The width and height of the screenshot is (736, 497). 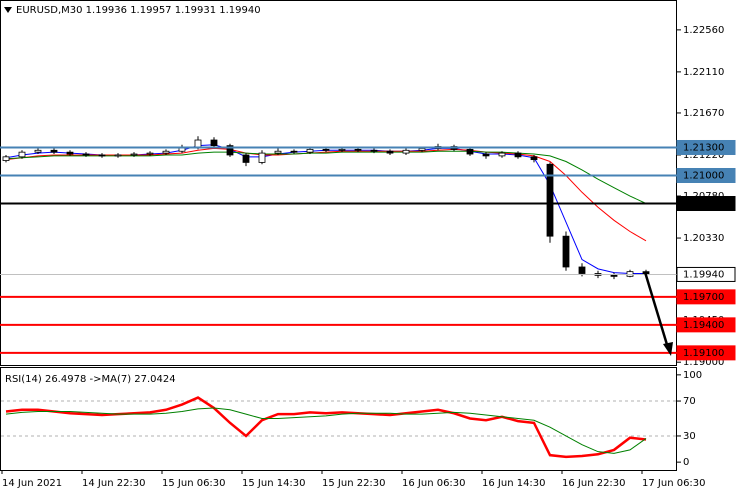 What do you see at coordinates (674, 483) in the screenshot?
I see `x-tick-label: 17 Jun 06:30` at bounding box center [674, 483].